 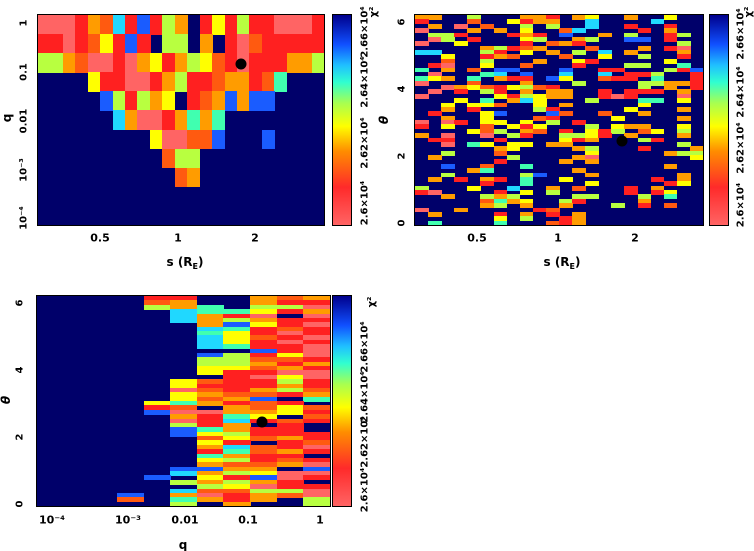 I want to click on x-tick-label: 10⁻³, so click(x=128, y=520).